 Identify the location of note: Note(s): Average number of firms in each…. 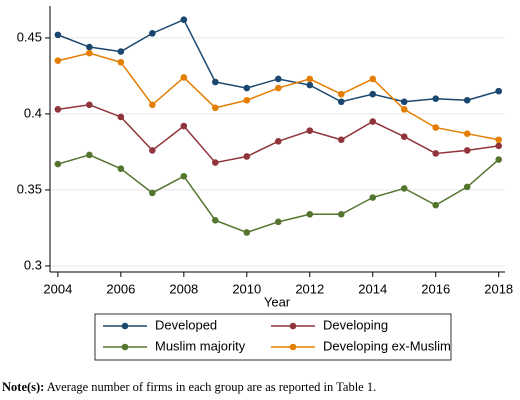
(189, 387).